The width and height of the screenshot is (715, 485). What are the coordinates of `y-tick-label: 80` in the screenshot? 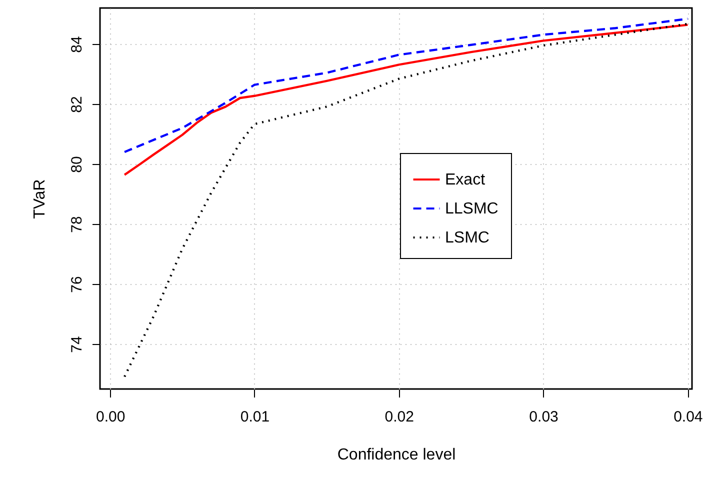 It's located at (77, 164).